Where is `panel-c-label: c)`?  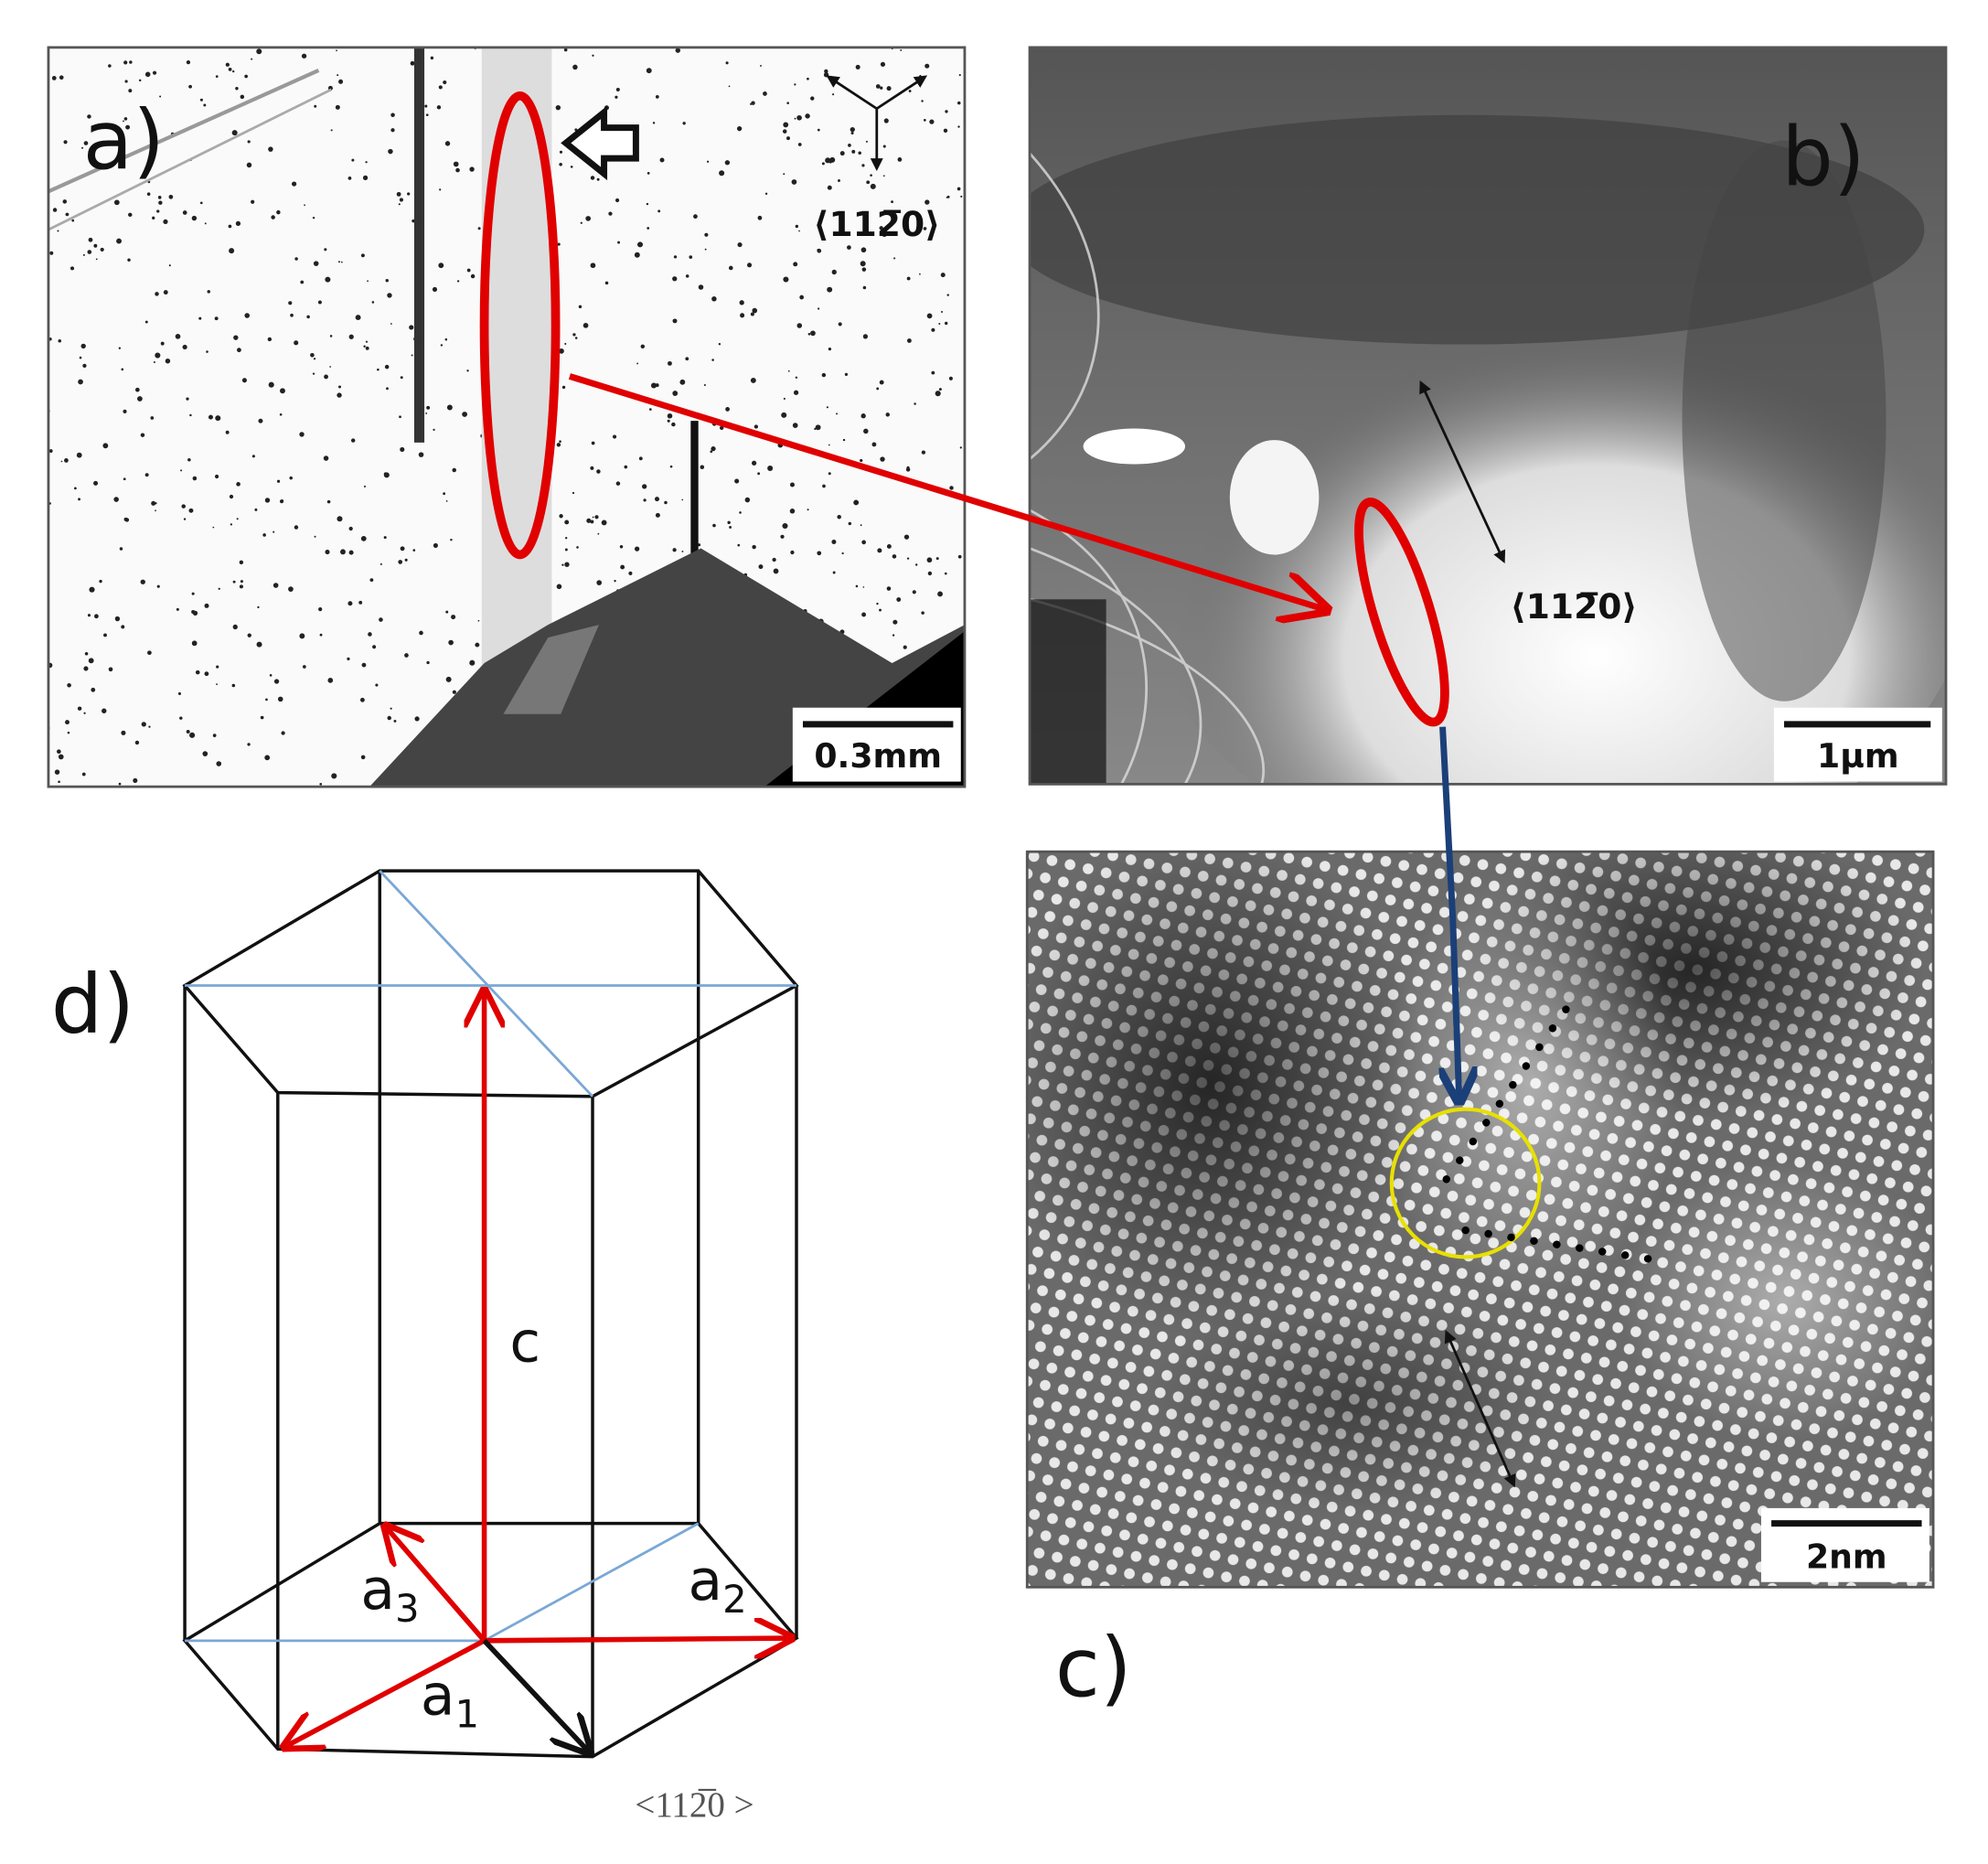
panel-c-label: c) is located at coordinates (1093, 1669).